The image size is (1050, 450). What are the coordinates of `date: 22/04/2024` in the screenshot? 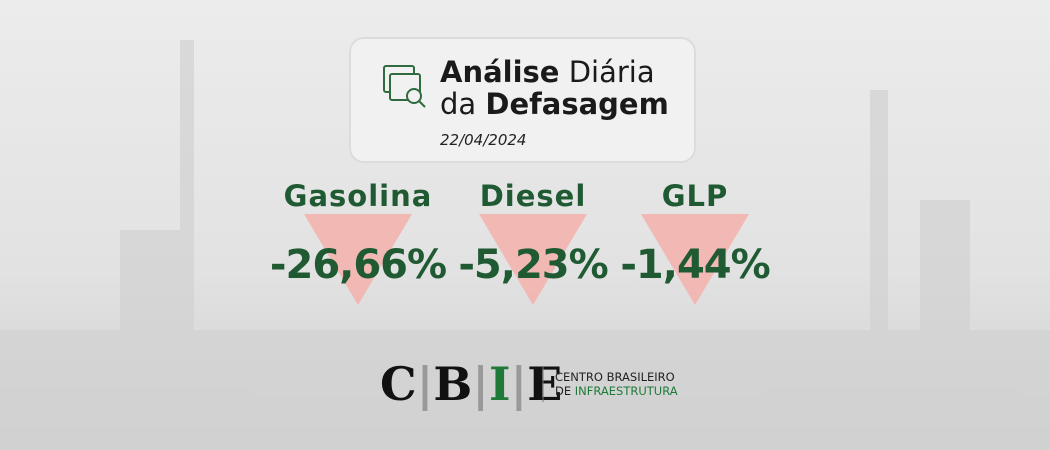 It's located at (483, 140).